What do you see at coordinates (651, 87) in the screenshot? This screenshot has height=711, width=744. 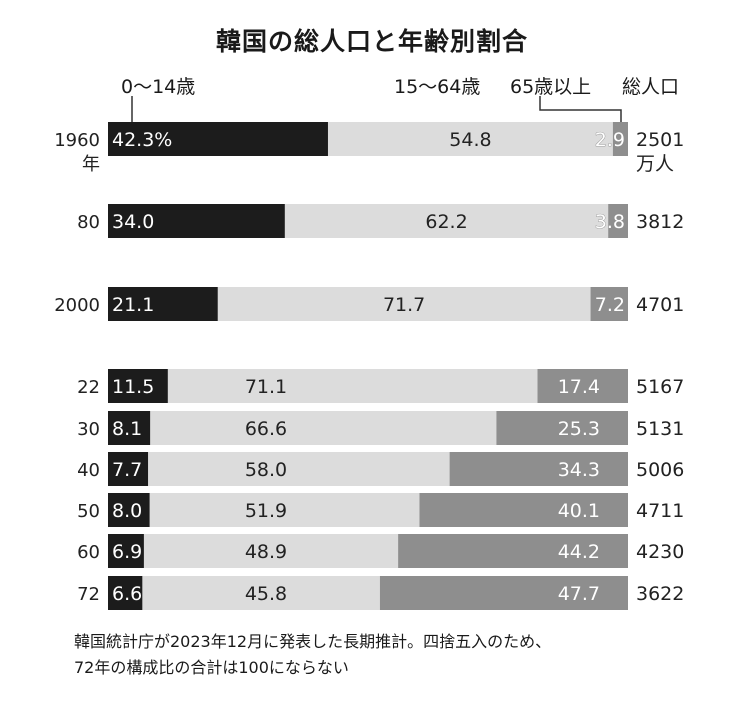 I see `header-total: 総人口` at bounding box center [651, 87].